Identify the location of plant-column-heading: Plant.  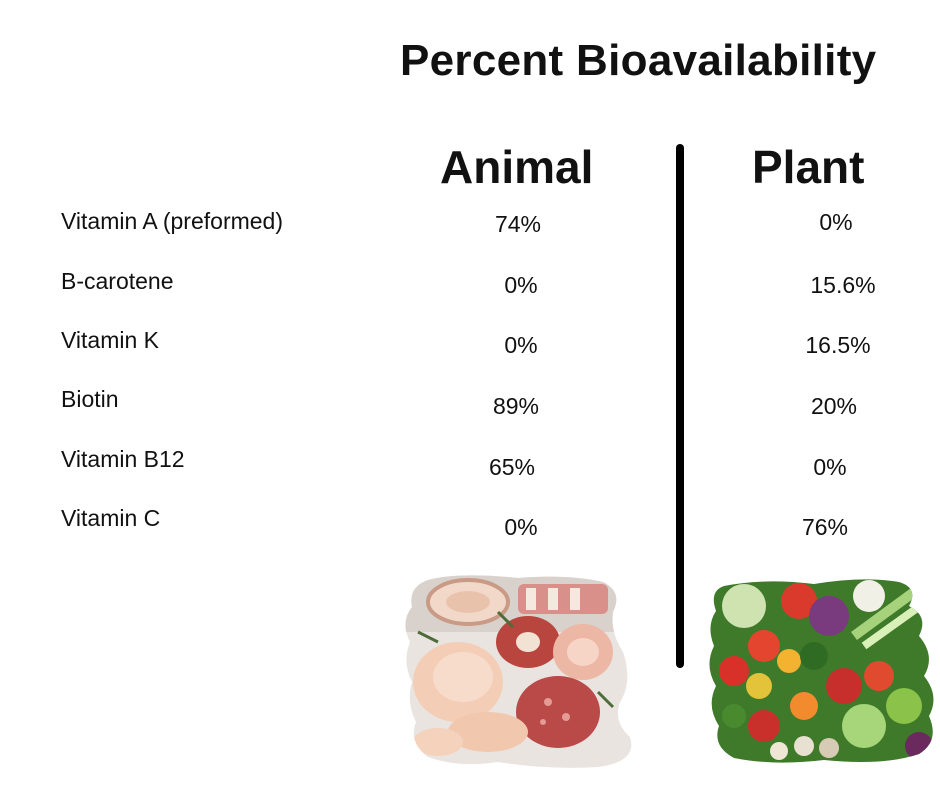
(808, 167).